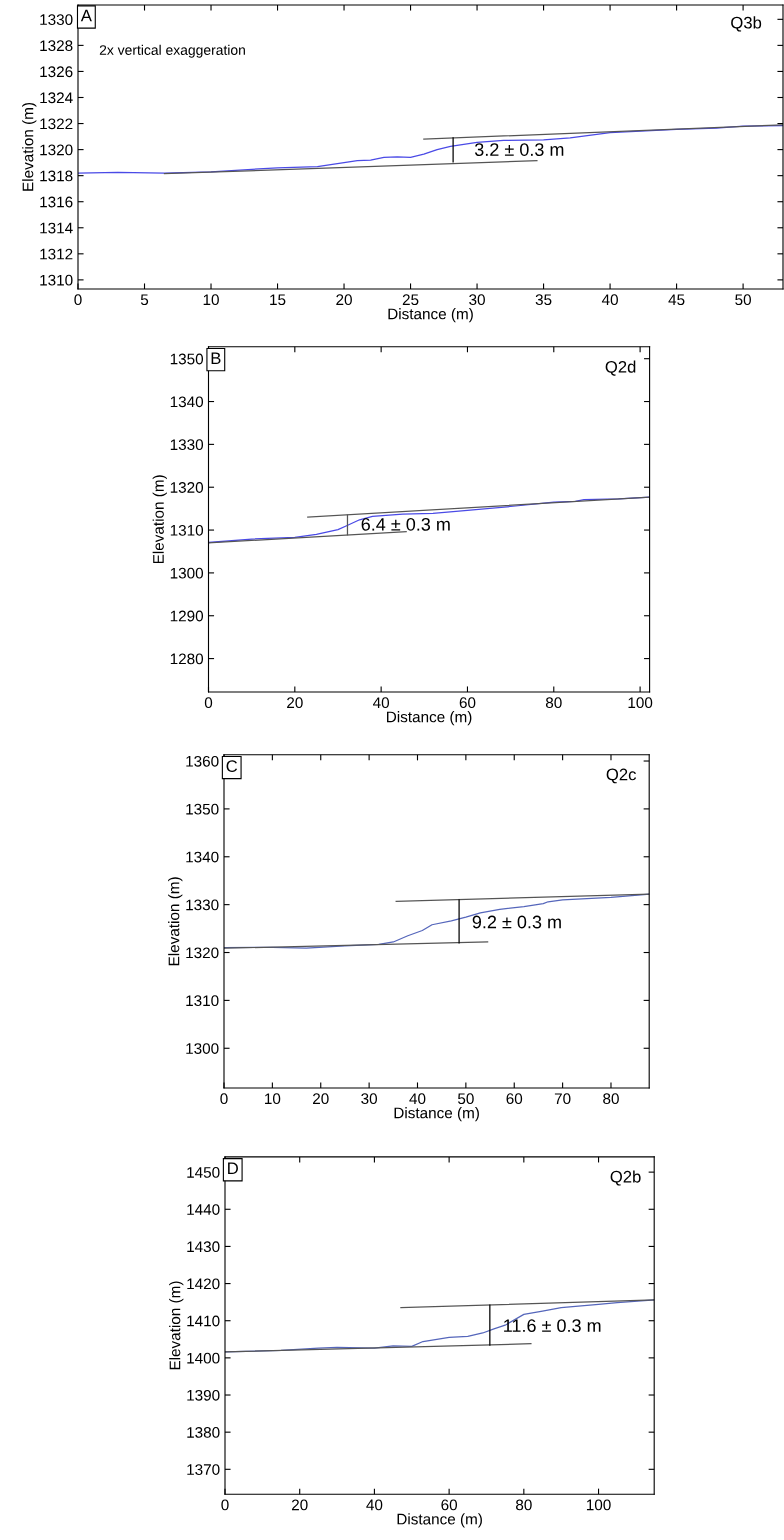  Describe the element at coordinates (203, 1469) in the screenshot. I see `y-tick-label: 1370` at that location.